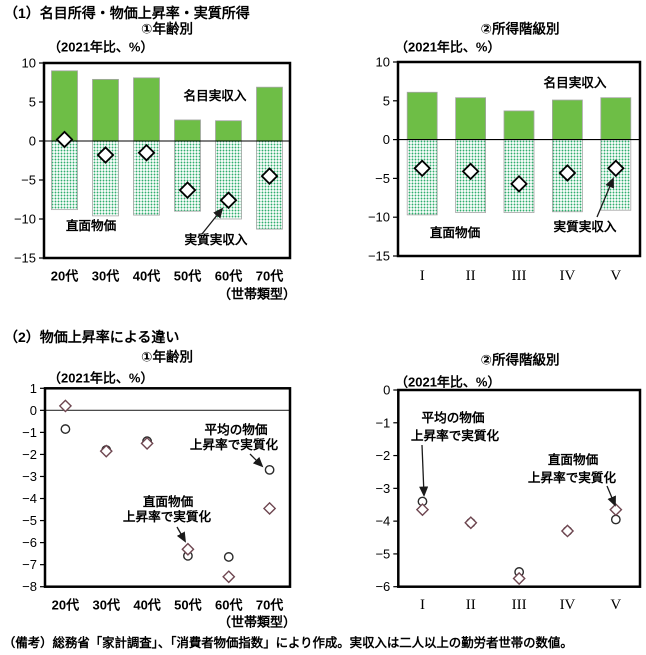  What do you see at coordinates (228, 276) in the screenshot?
I see `x-category-label: 60代` at bounding box center [228, 276].